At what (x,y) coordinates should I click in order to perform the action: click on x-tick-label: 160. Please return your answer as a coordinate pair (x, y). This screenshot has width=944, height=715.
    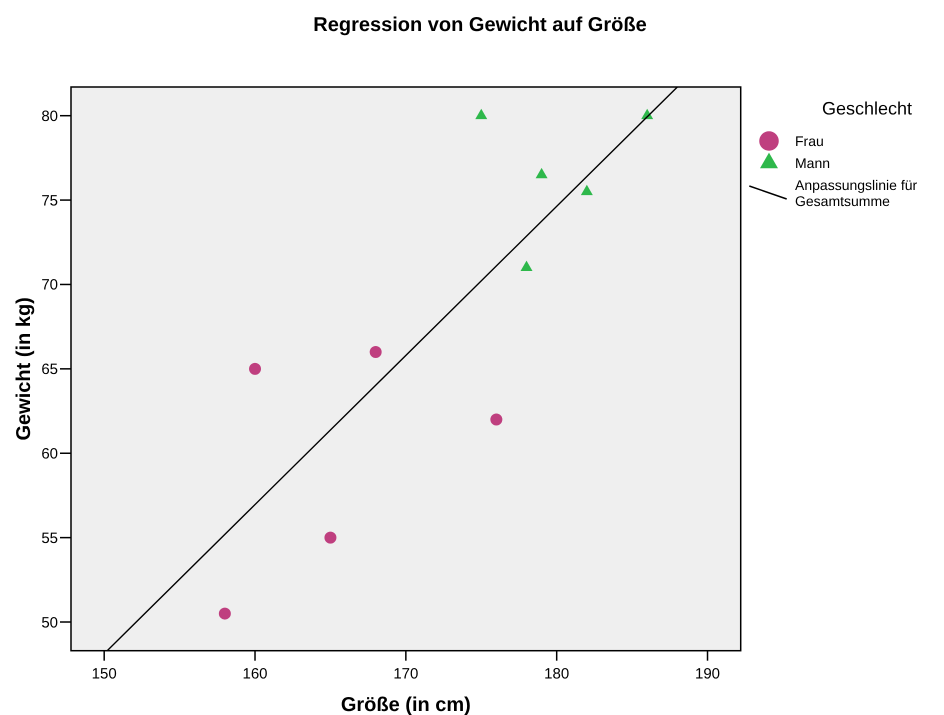
    Looking at the image, I should click on (255, 674).